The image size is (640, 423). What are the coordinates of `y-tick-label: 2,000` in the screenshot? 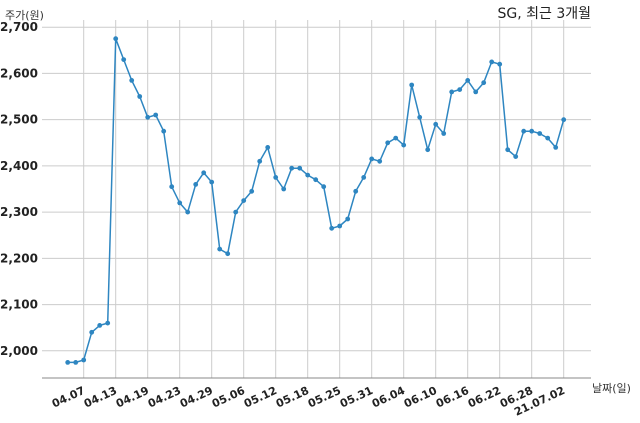 It's located at (19, 351).